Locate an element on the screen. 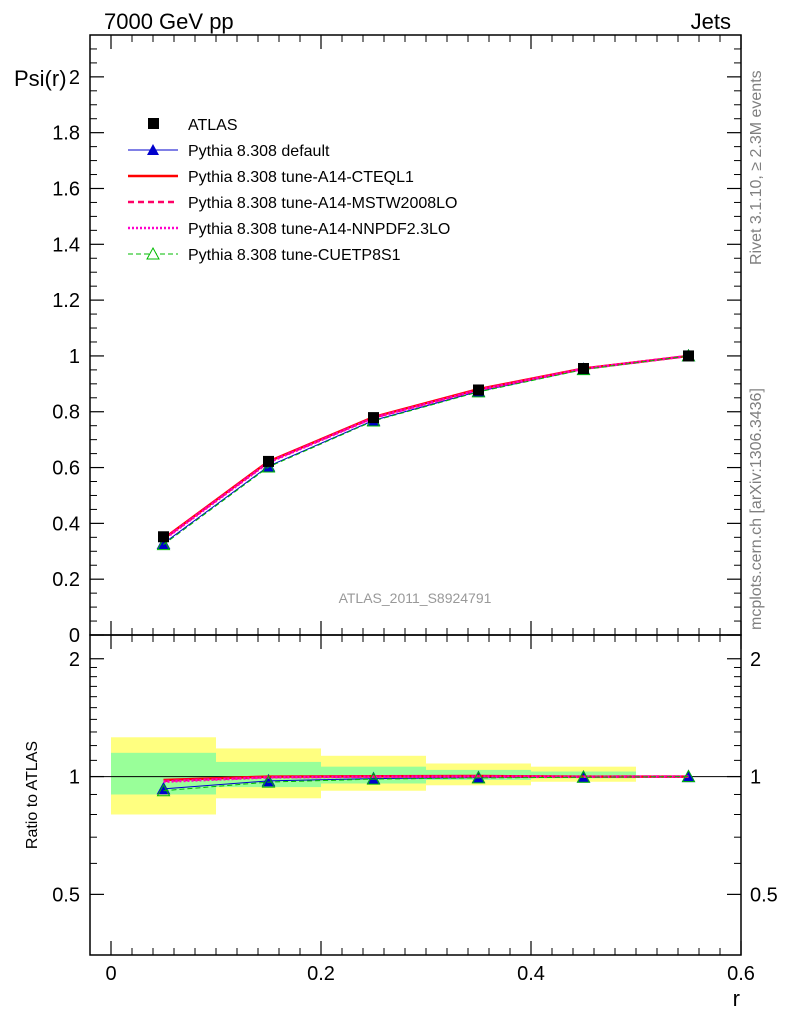 The image size is (786, 1024). ratio-line-mstw is located at coordinates (426, 779).